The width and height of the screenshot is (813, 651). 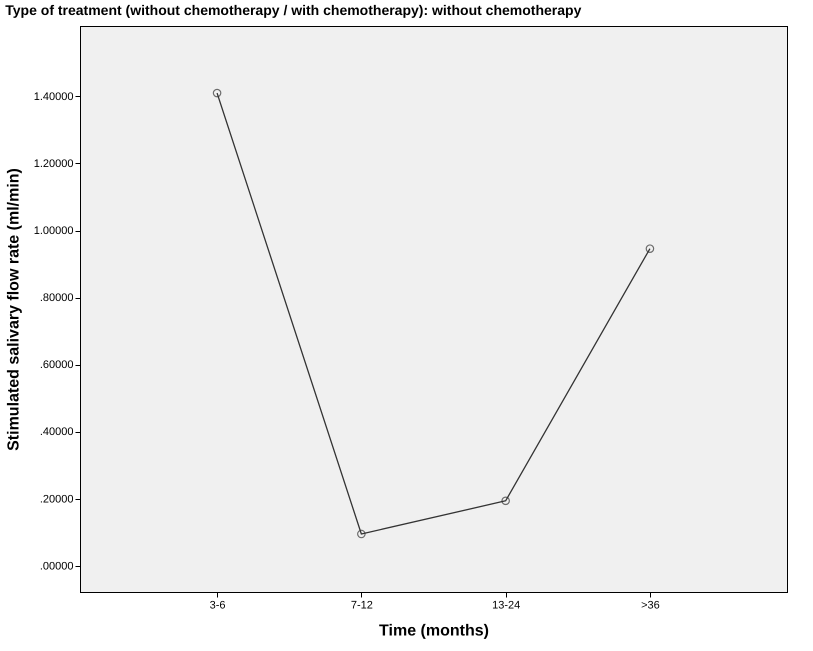 I want to click on x-tick-label: 13-24, so click(x=506, y=606).